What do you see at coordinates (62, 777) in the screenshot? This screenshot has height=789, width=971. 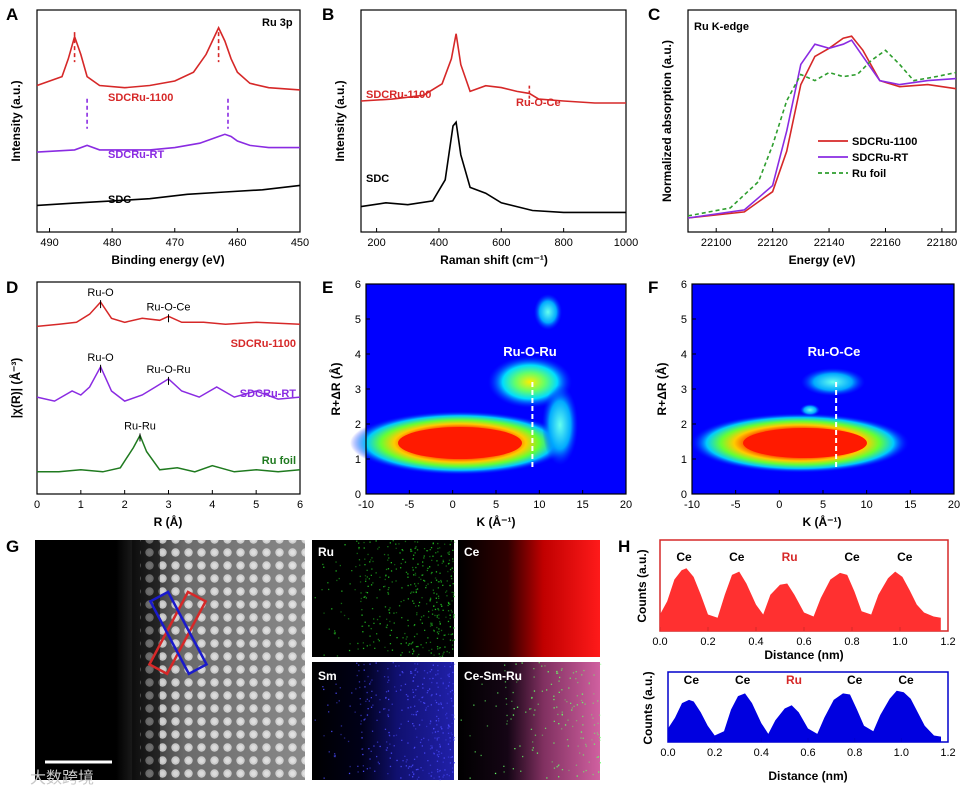 I see `watermark: 大数跨境` at bounding box center [62, 777].